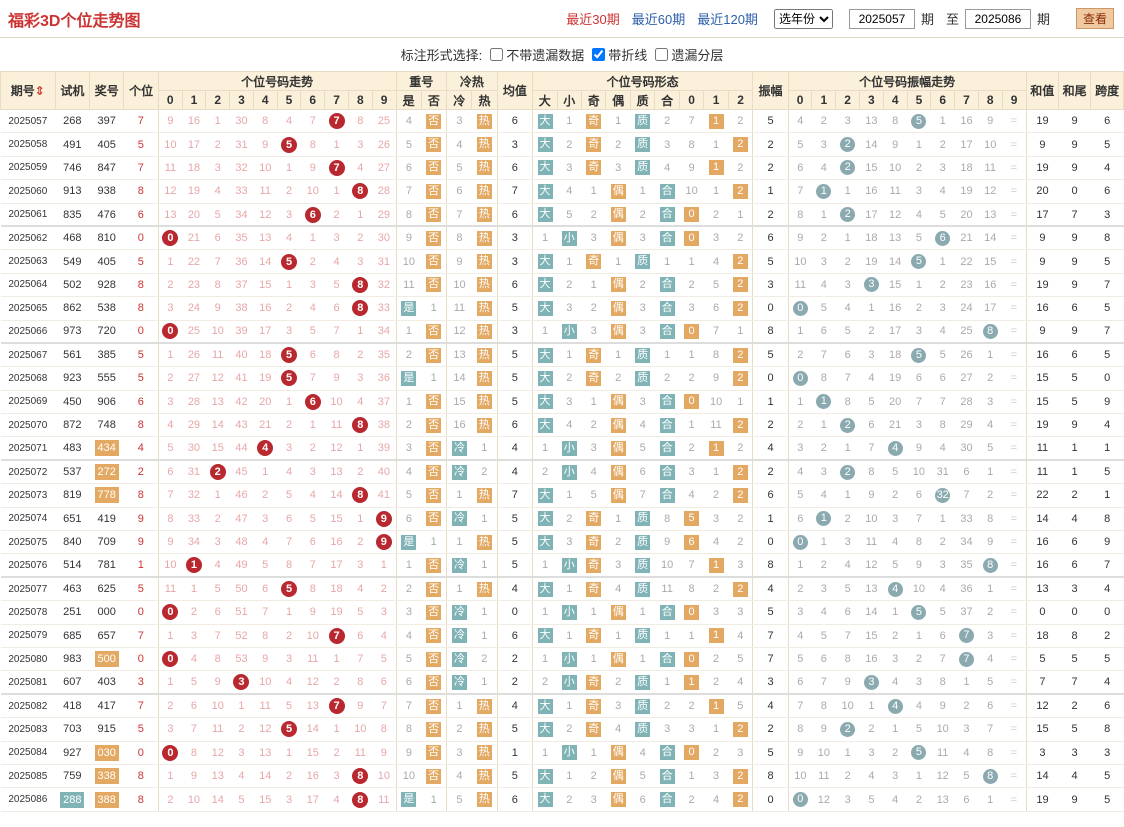 This screenshot has width=1124, height=827. Describe the element at coordinates (895, 214) in the screenshot. I see `amp-miss: 12` at that location.